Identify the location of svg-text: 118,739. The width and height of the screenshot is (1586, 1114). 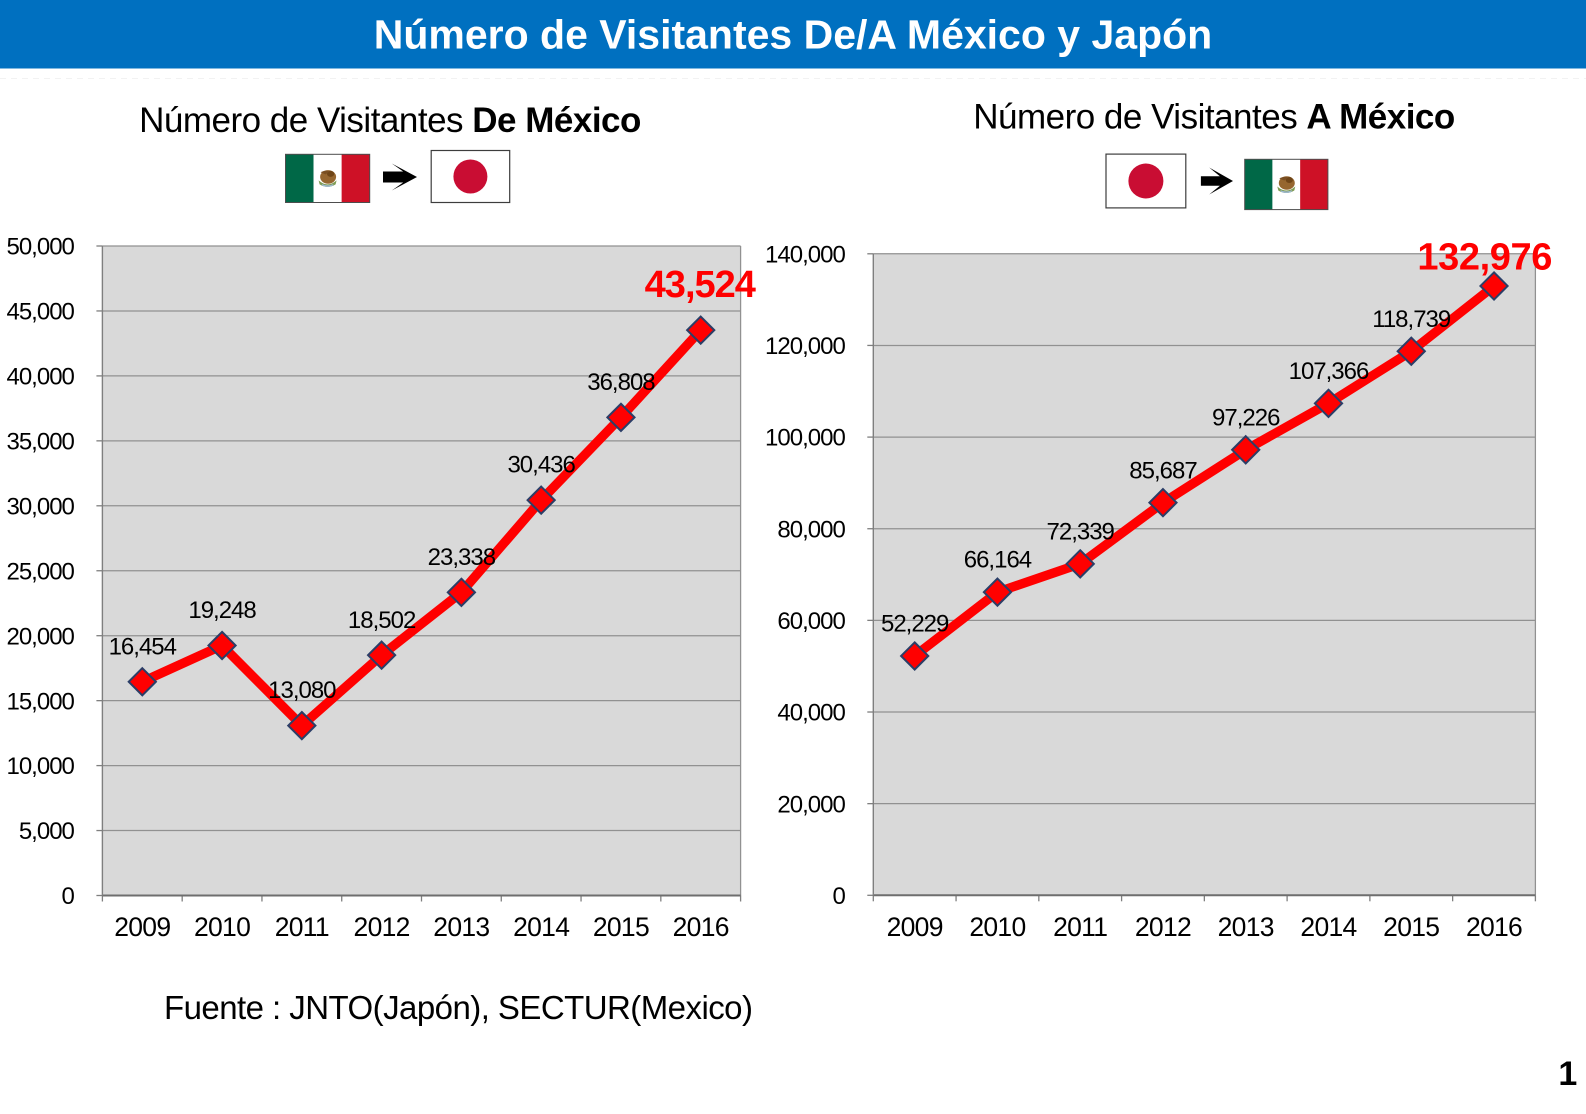
(1411, 319).